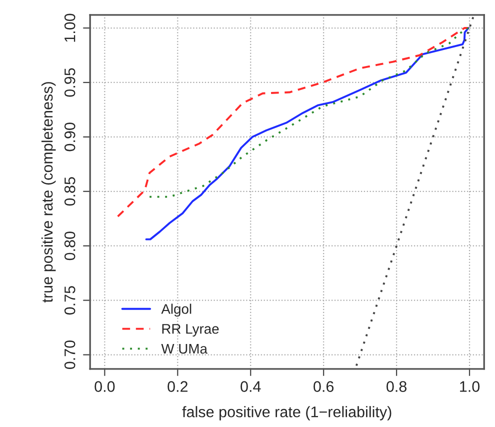 The image size is (495, 427). I want to click on y-tick-label: 0.80, so click(70, 246).